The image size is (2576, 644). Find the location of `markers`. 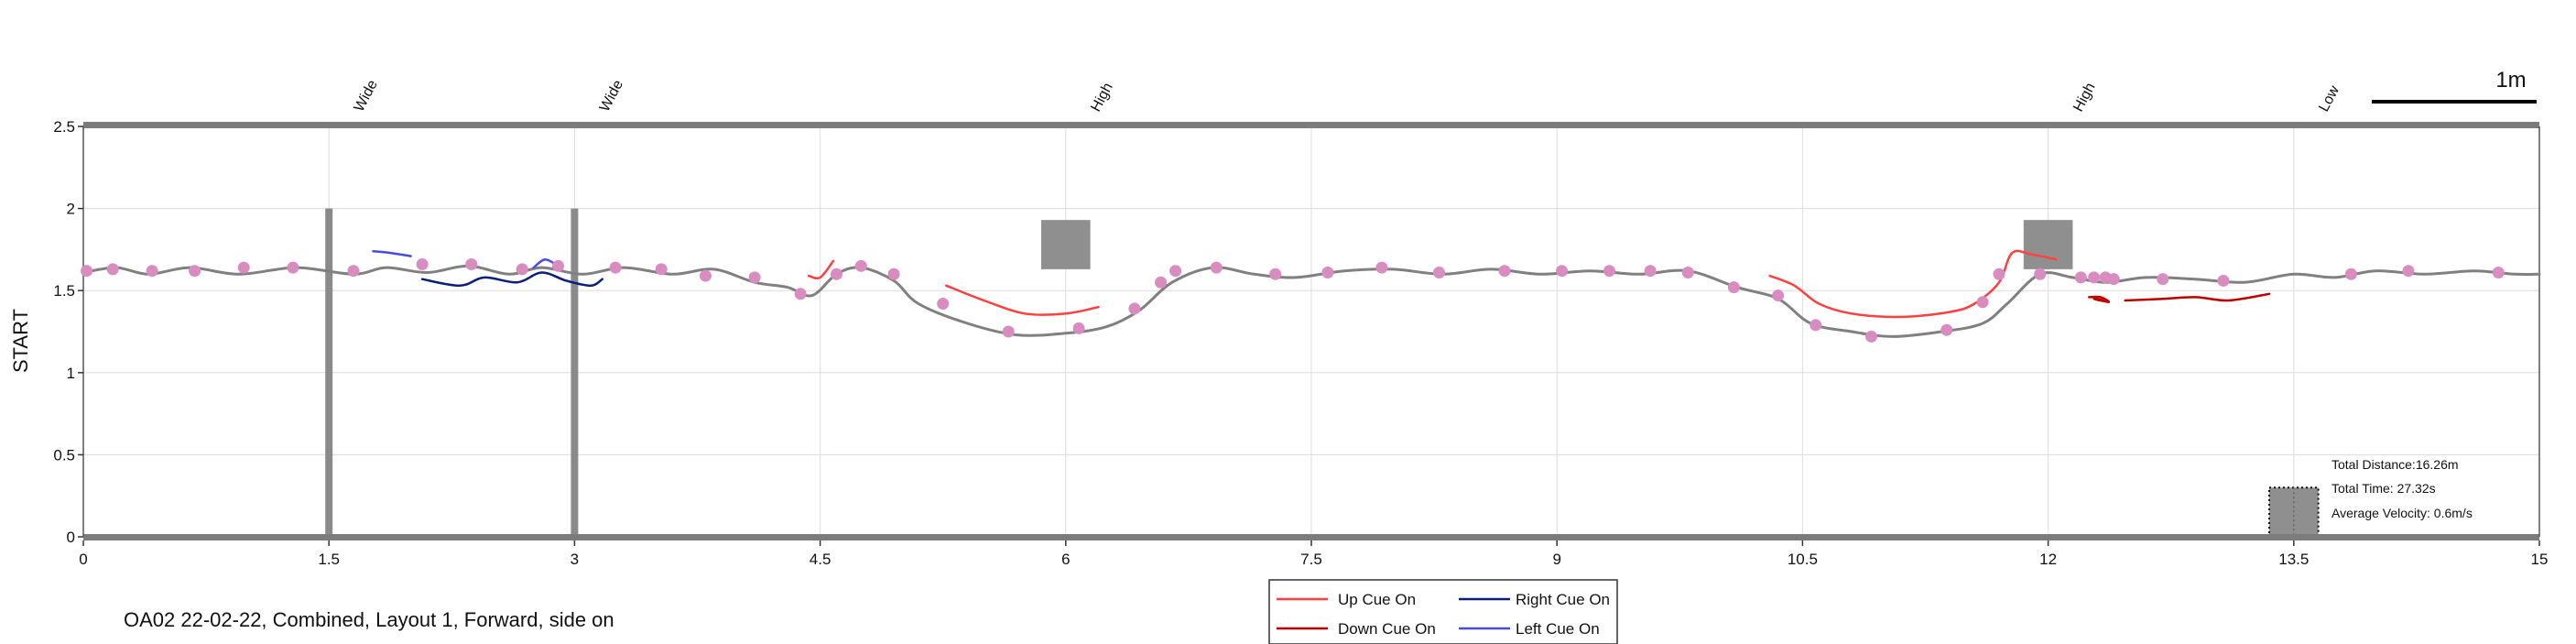

markers is located at coordinates (1293, 300).